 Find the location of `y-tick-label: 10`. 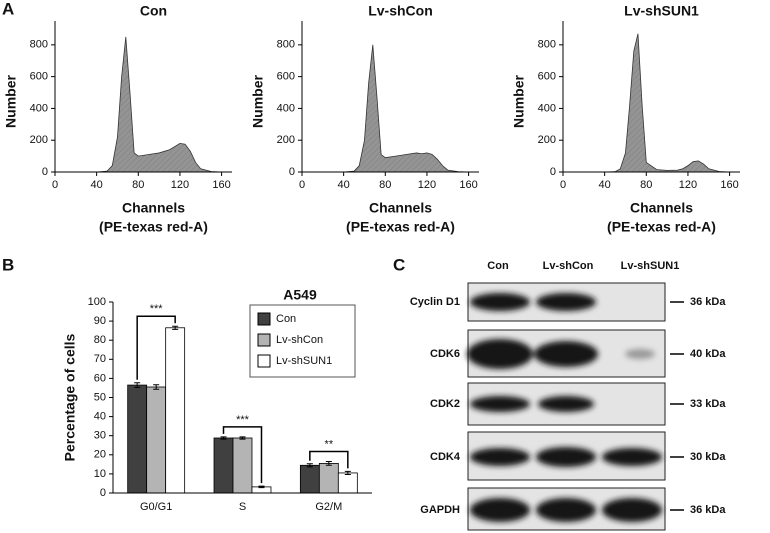

y-tick-label: 10 is located at coordinates (100, 474).